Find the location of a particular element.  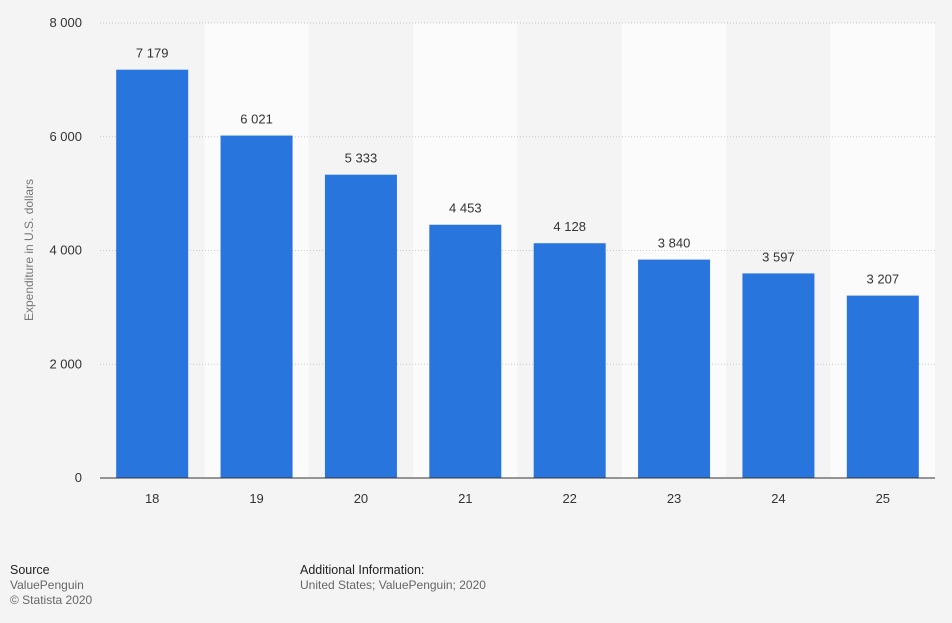

value-label: 4 453 is located at coordinates (465, 208).